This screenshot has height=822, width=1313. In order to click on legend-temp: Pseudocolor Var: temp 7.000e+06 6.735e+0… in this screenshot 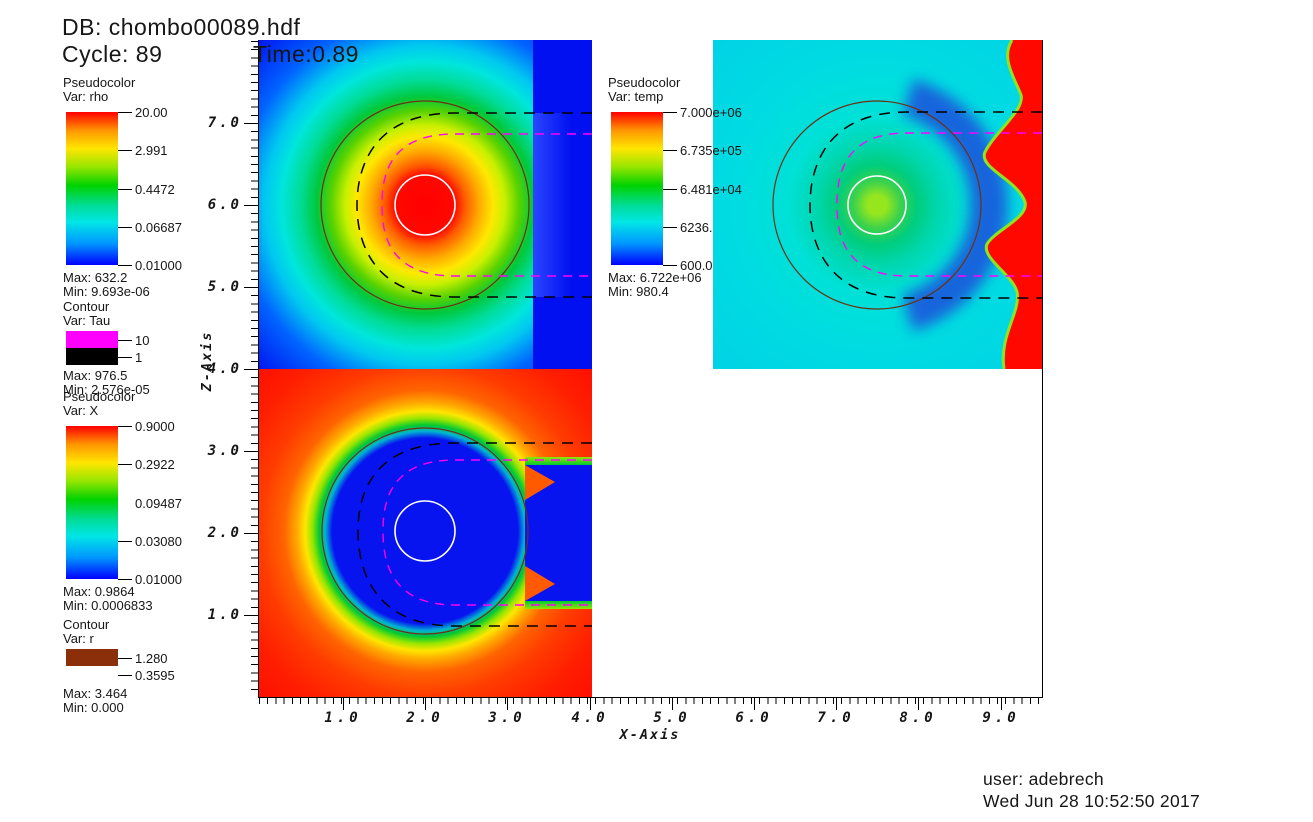, I will do `click(708, 188)`.